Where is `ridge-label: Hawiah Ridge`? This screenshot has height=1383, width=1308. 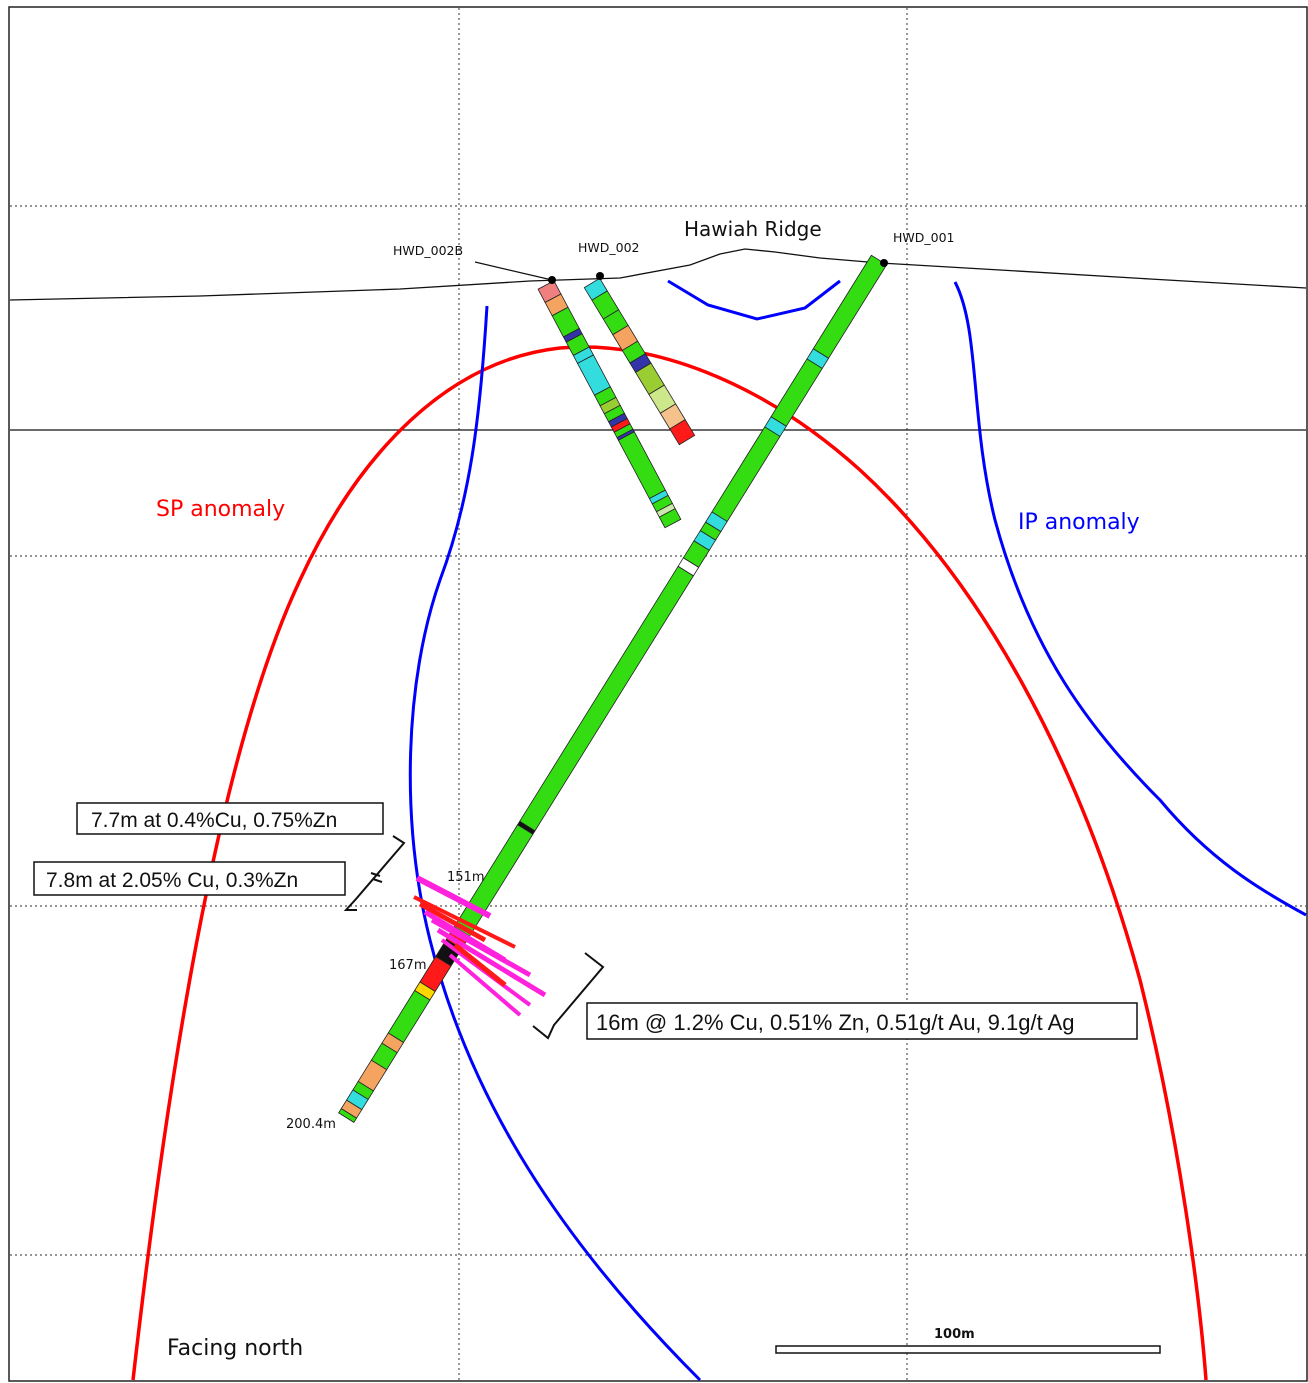
ridge-label: Hawiah Ridge is located at coordinates (753, 229).